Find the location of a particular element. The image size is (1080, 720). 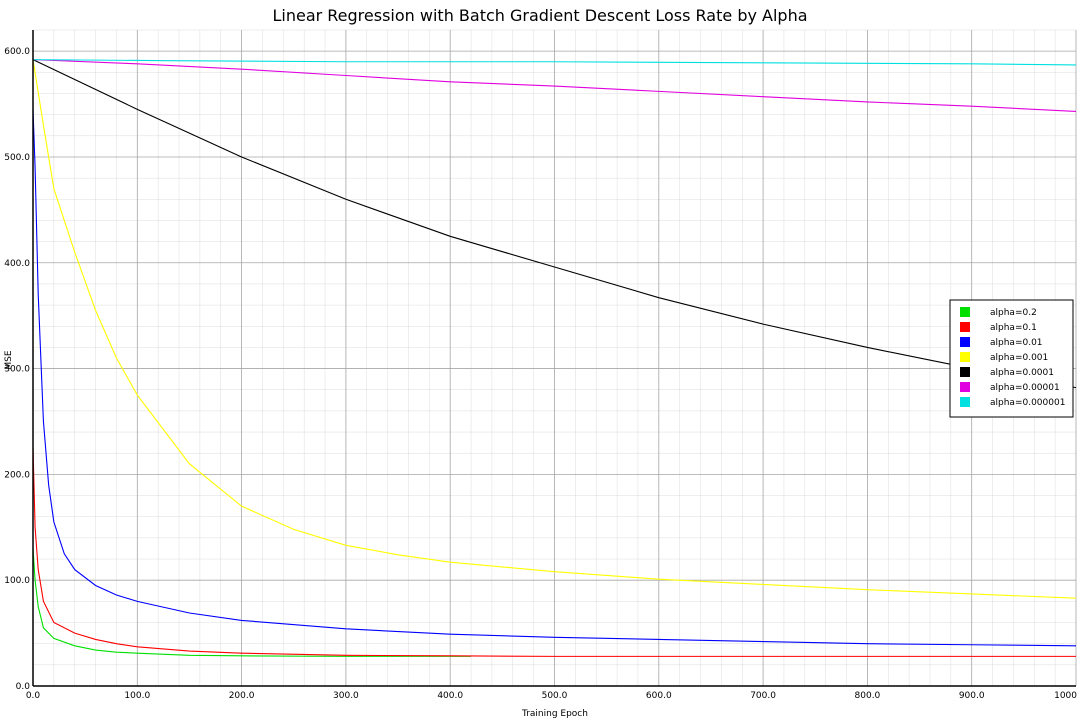

legend-label-2: alpha=0.01 is located at coordinates (1016, 343).